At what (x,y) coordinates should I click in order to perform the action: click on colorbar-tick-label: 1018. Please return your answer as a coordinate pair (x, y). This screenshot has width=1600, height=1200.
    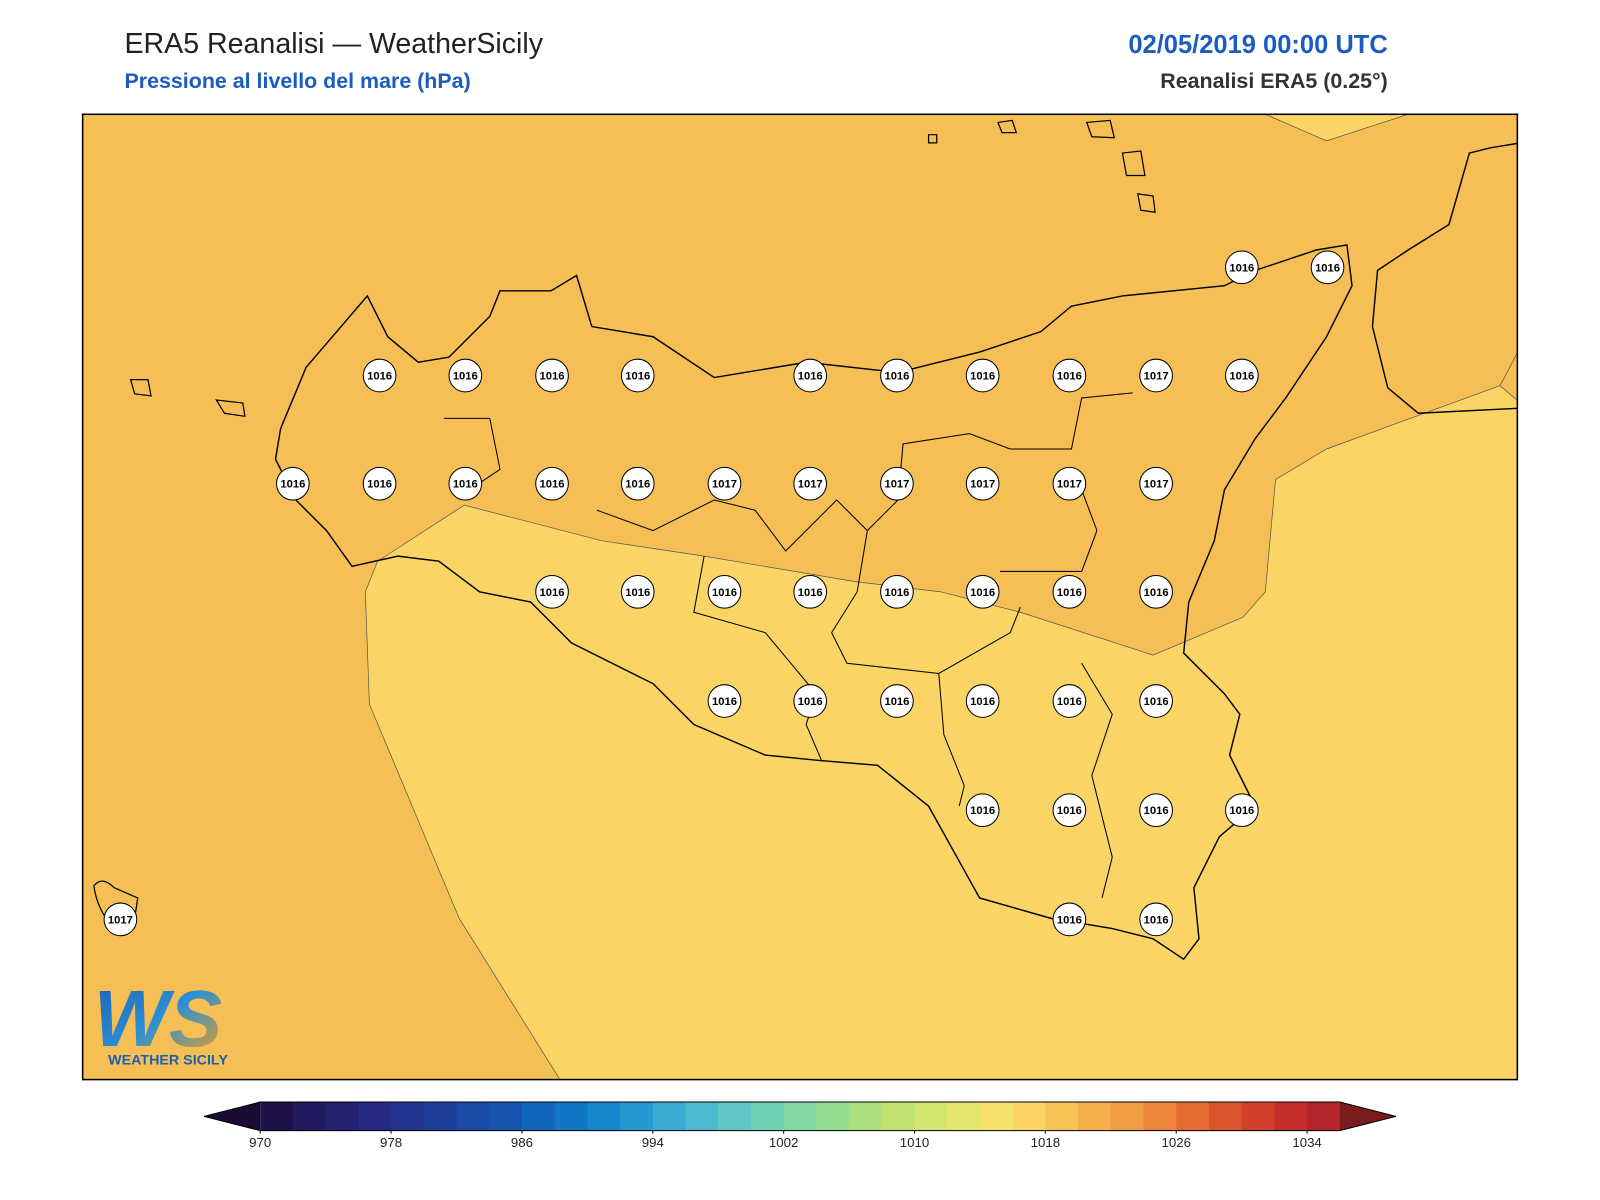
    Looking at the image, I should click on (1045, 1142).